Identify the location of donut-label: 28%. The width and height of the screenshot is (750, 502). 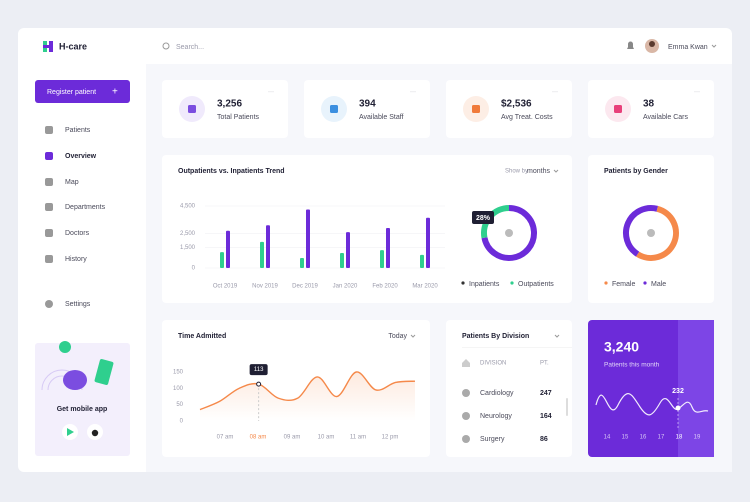
(483, 218).